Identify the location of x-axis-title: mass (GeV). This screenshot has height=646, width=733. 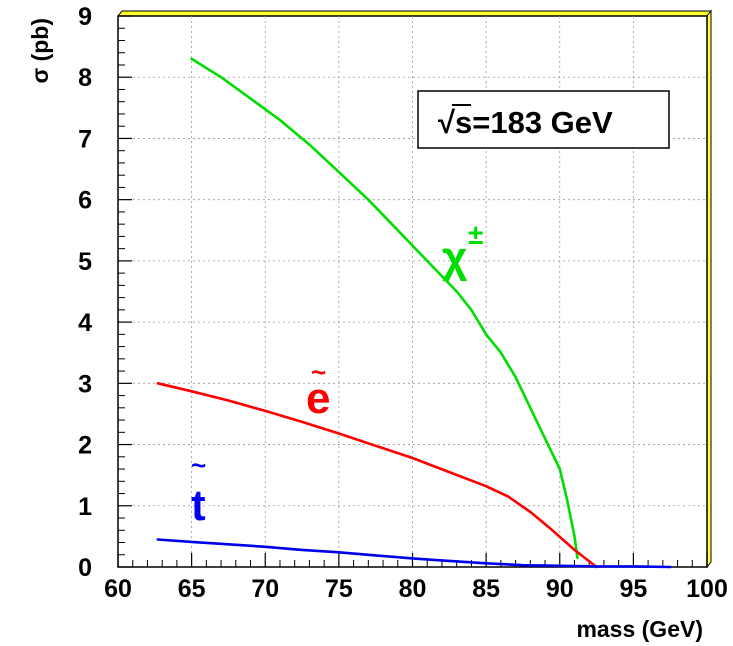
(639, 629).